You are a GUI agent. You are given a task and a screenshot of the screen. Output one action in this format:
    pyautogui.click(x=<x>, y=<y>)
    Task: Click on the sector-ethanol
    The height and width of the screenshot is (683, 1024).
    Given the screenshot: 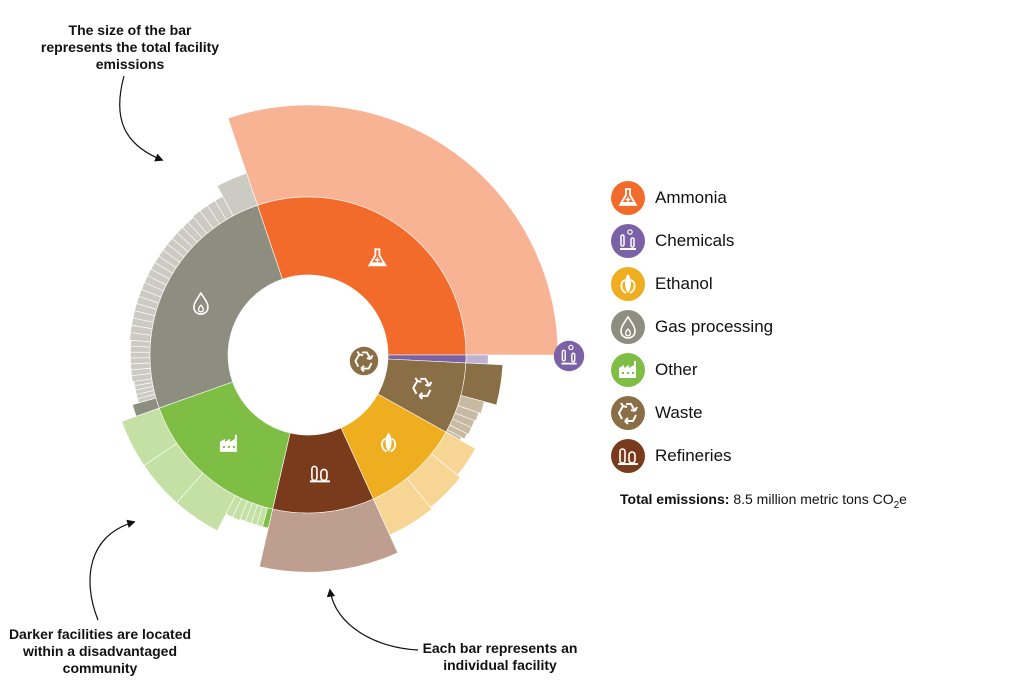 What is the action you would take?
    pyautogui.click(x=393, y=446)
    